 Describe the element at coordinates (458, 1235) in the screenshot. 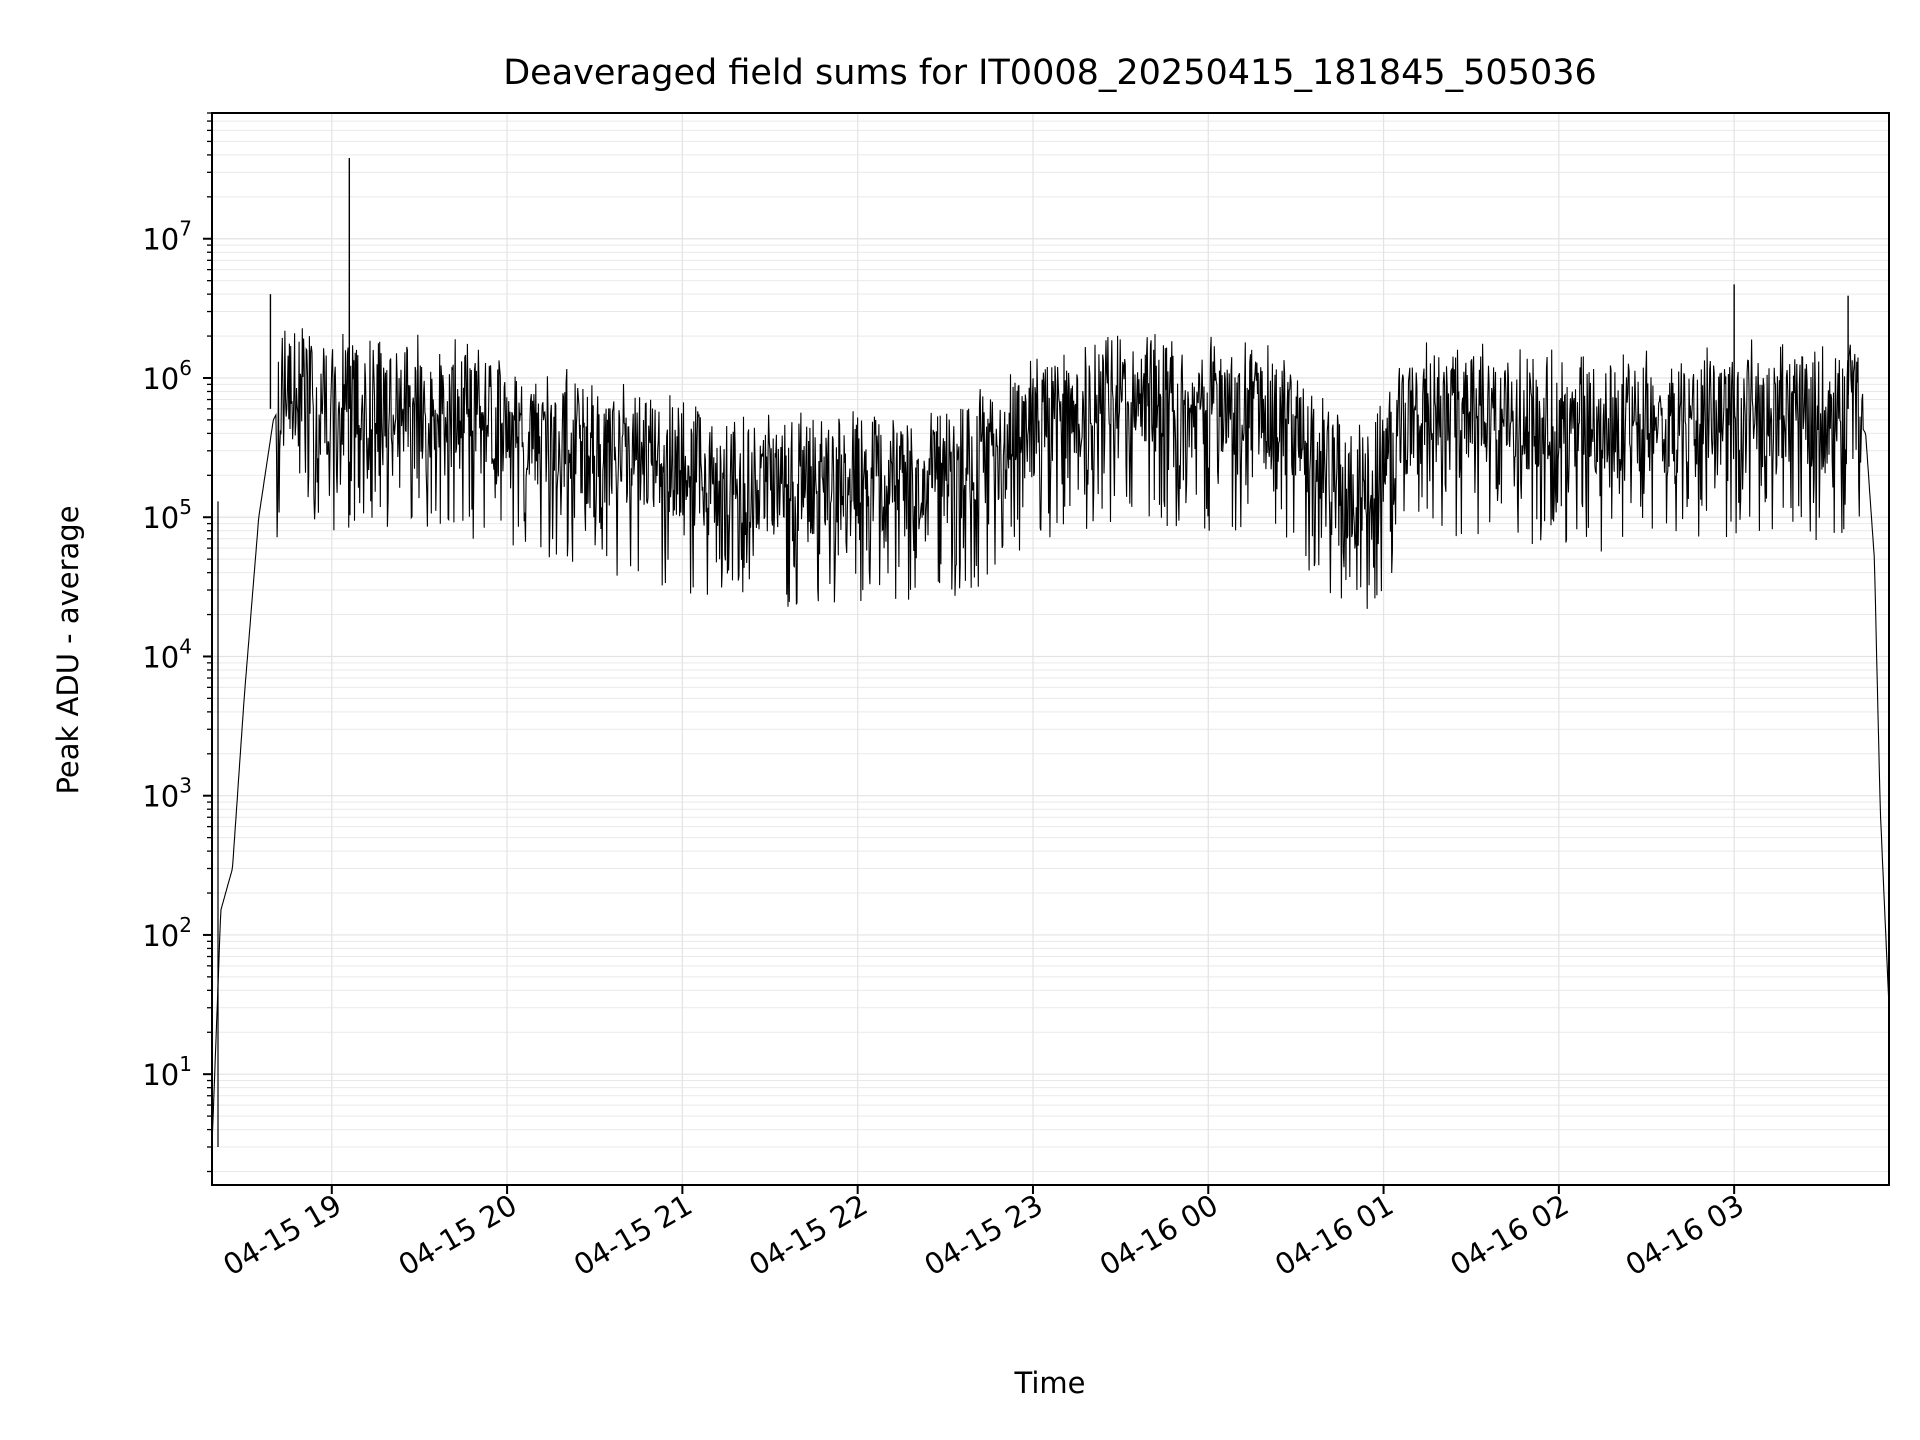

I see `x-tick-label: 04-15 20` at that location.